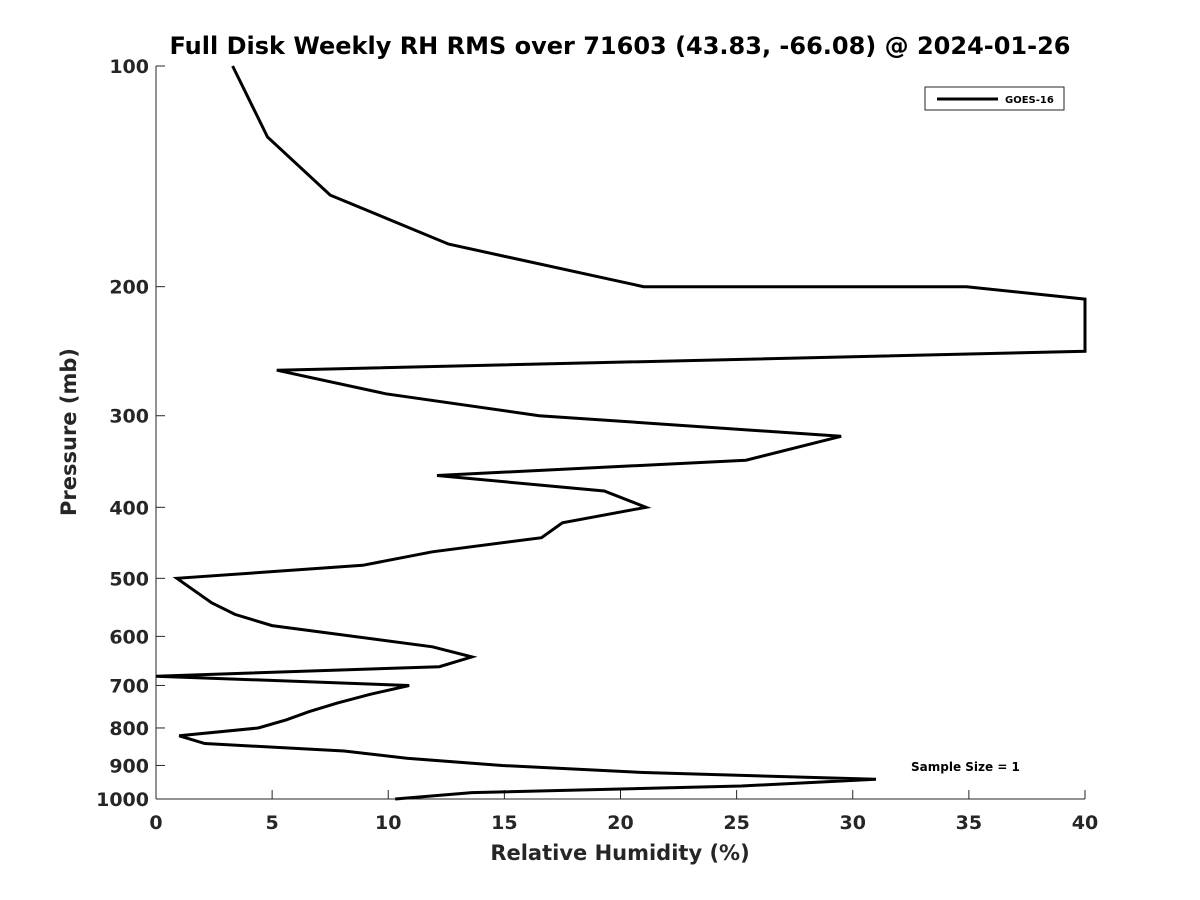 Image resolution: width=1200 pixels, height=900 pixels. What do you see at coordinates (155, 823) in the screenshot?
I see `x-tick-label: 0` at bounding box center [155, 823].